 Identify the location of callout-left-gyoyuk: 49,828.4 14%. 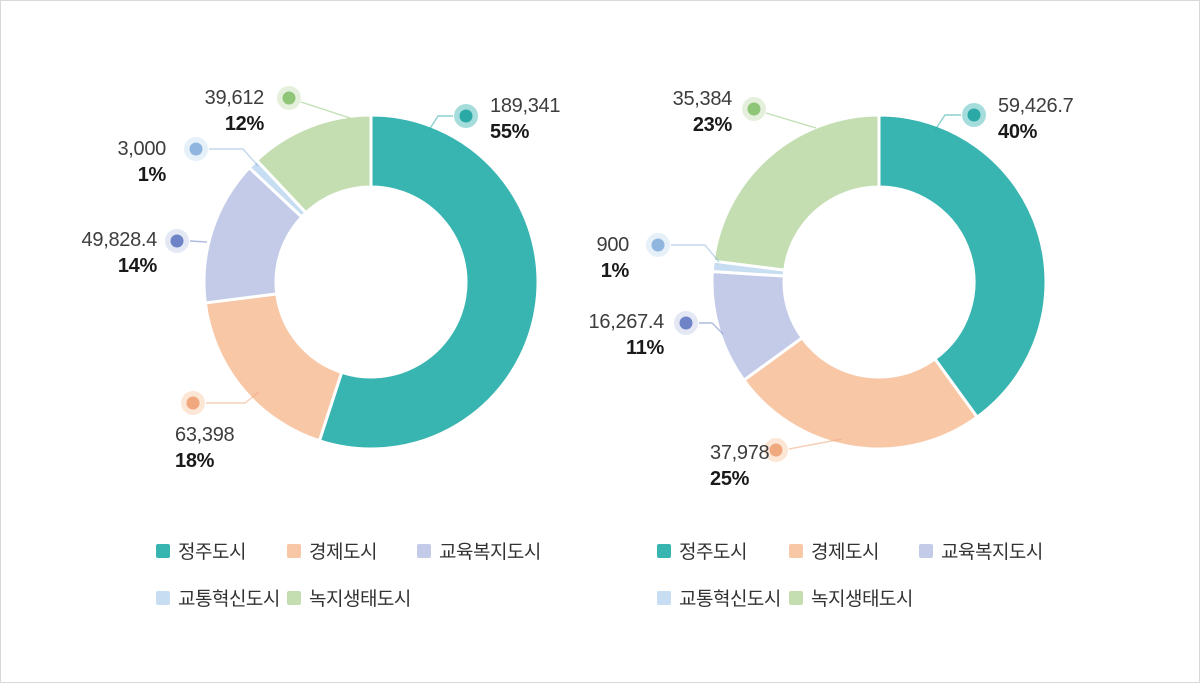
(119, 253).